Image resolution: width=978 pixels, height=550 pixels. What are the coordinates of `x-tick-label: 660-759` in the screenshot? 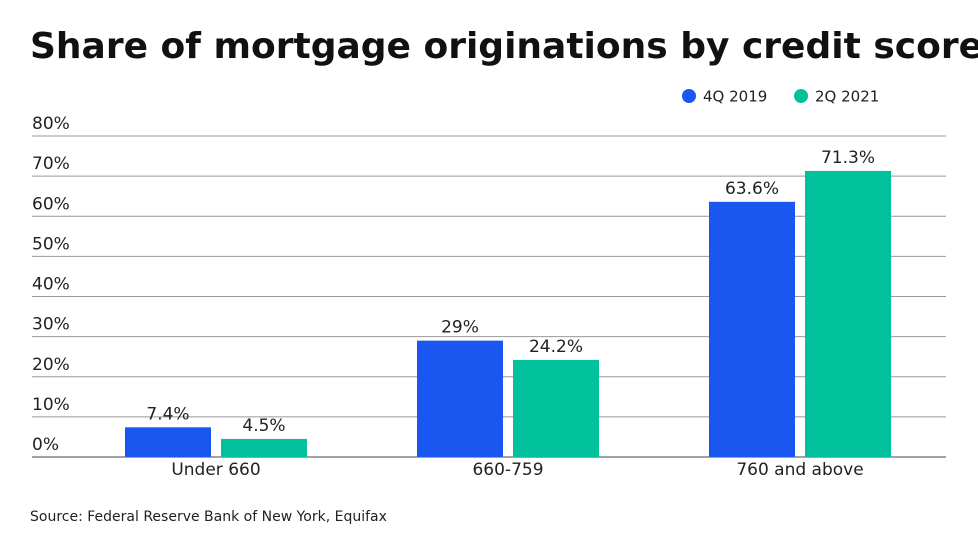 It's located at (507, 470).